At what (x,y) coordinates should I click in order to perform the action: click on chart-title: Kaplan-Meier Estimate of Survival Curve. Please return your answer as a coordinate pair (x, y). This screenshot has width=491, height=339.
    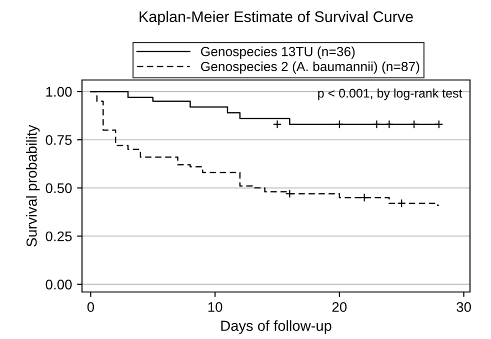
    Looking at the image, I should click on (276, 18).